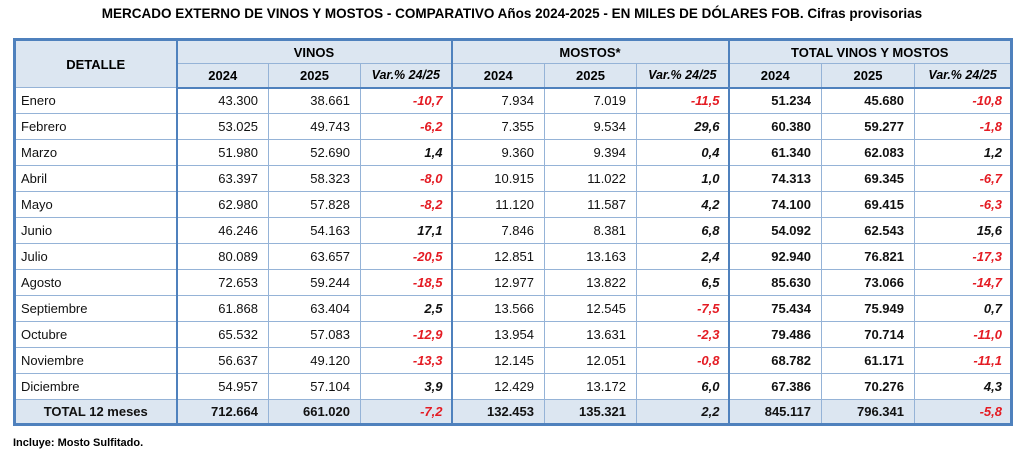 This screenshot has width=1024, height=456. Describe the element at coordinates (963, 412) in the screenshot. I see `total-vinos-mostos-var-cell: -5,8` at that location.